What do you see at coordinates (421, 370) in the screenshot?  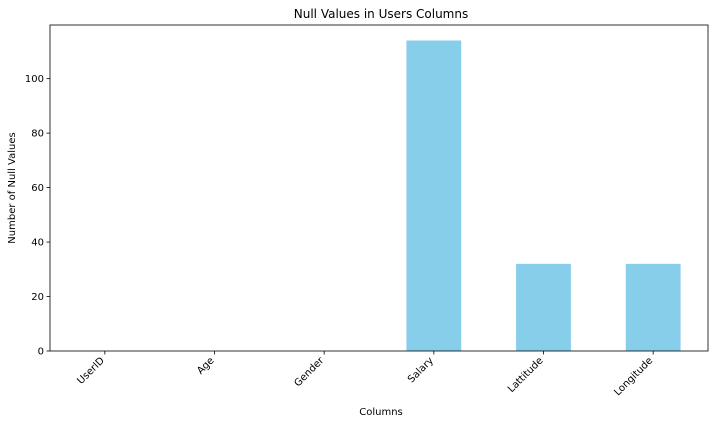 I see `x-tick-label-salary: Salary` at bounding box center [421, 370].